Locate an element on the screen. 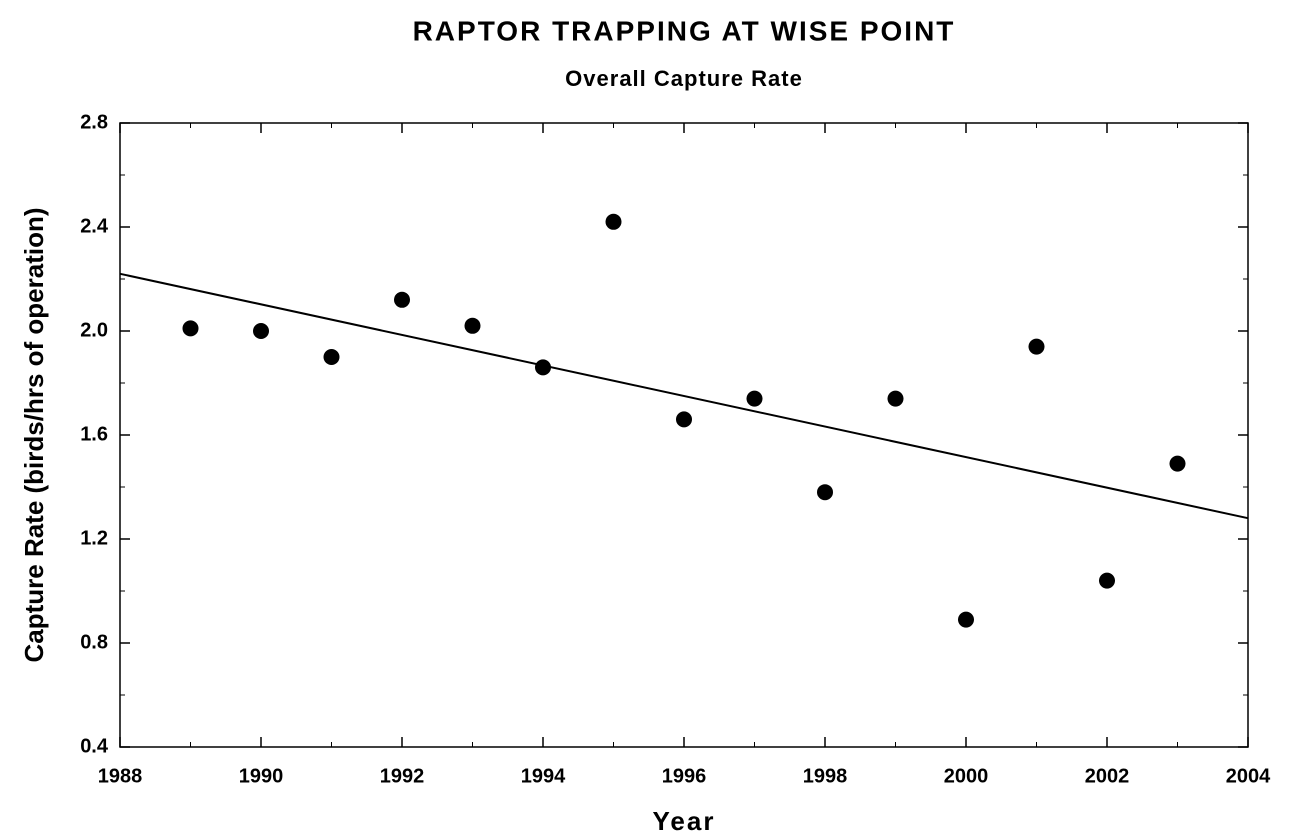 The height and width of the screenshot is (838, 1289). y-tick-label: 1.2 is located at coordinates (94, 538).